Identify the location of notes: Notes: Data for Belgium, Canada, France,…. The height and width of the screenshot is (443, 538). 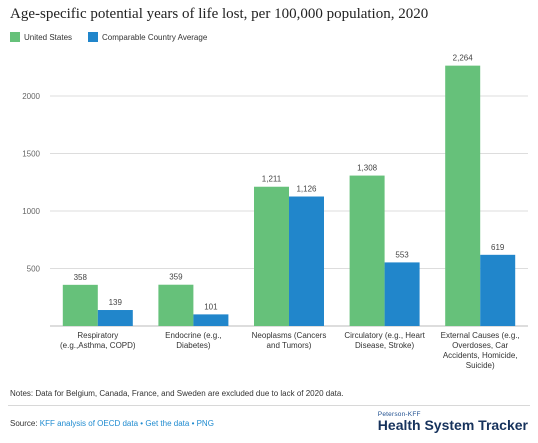
(177, 393).